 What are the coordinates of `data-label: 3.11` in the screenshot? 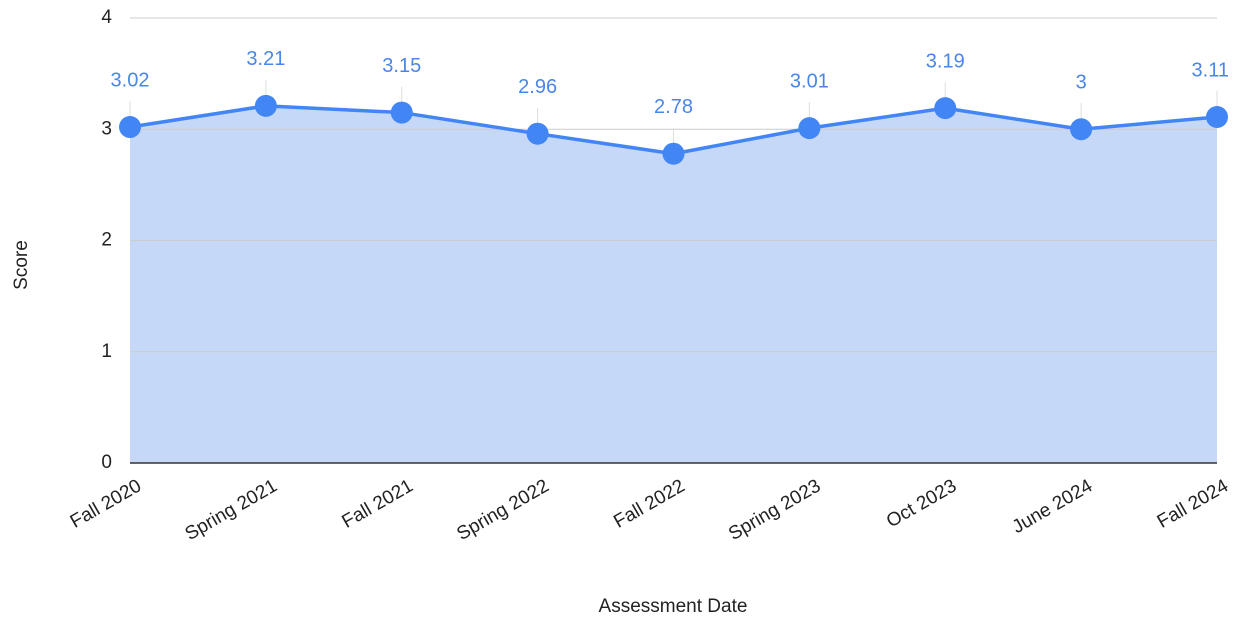 It's located at (1210, 70).